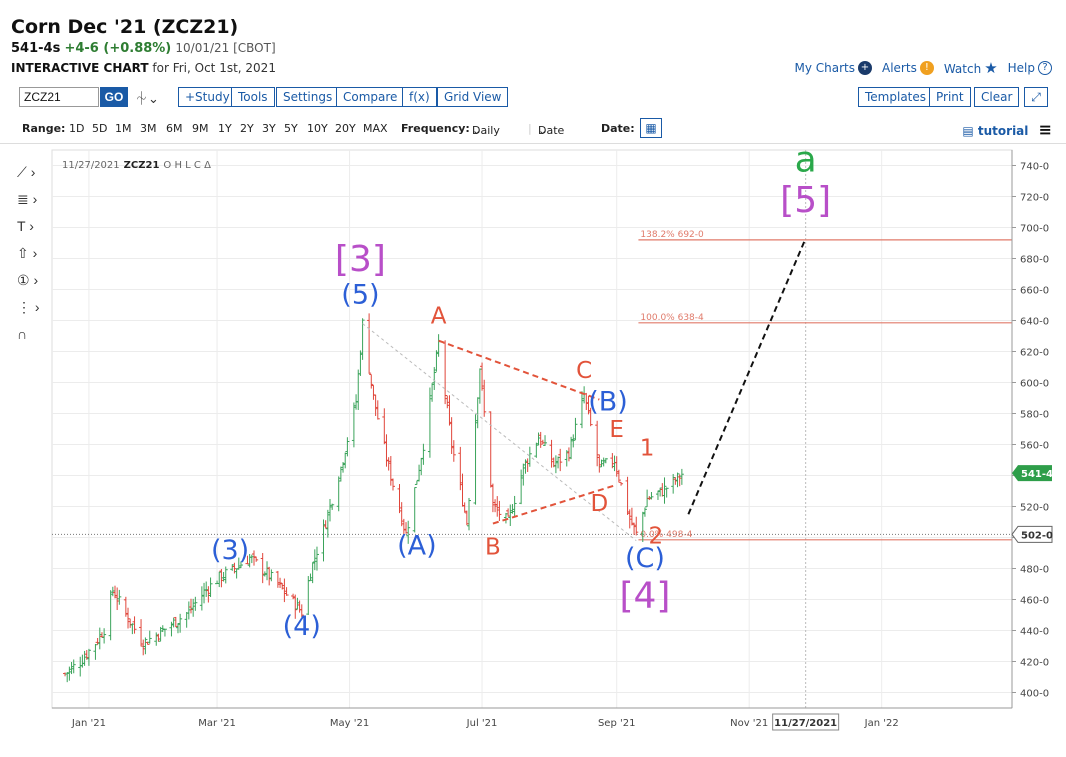  What do you see at coordinates (207, 97) in the screenshot?
I see `study-button: +Study` at bounding box center [207, 97].